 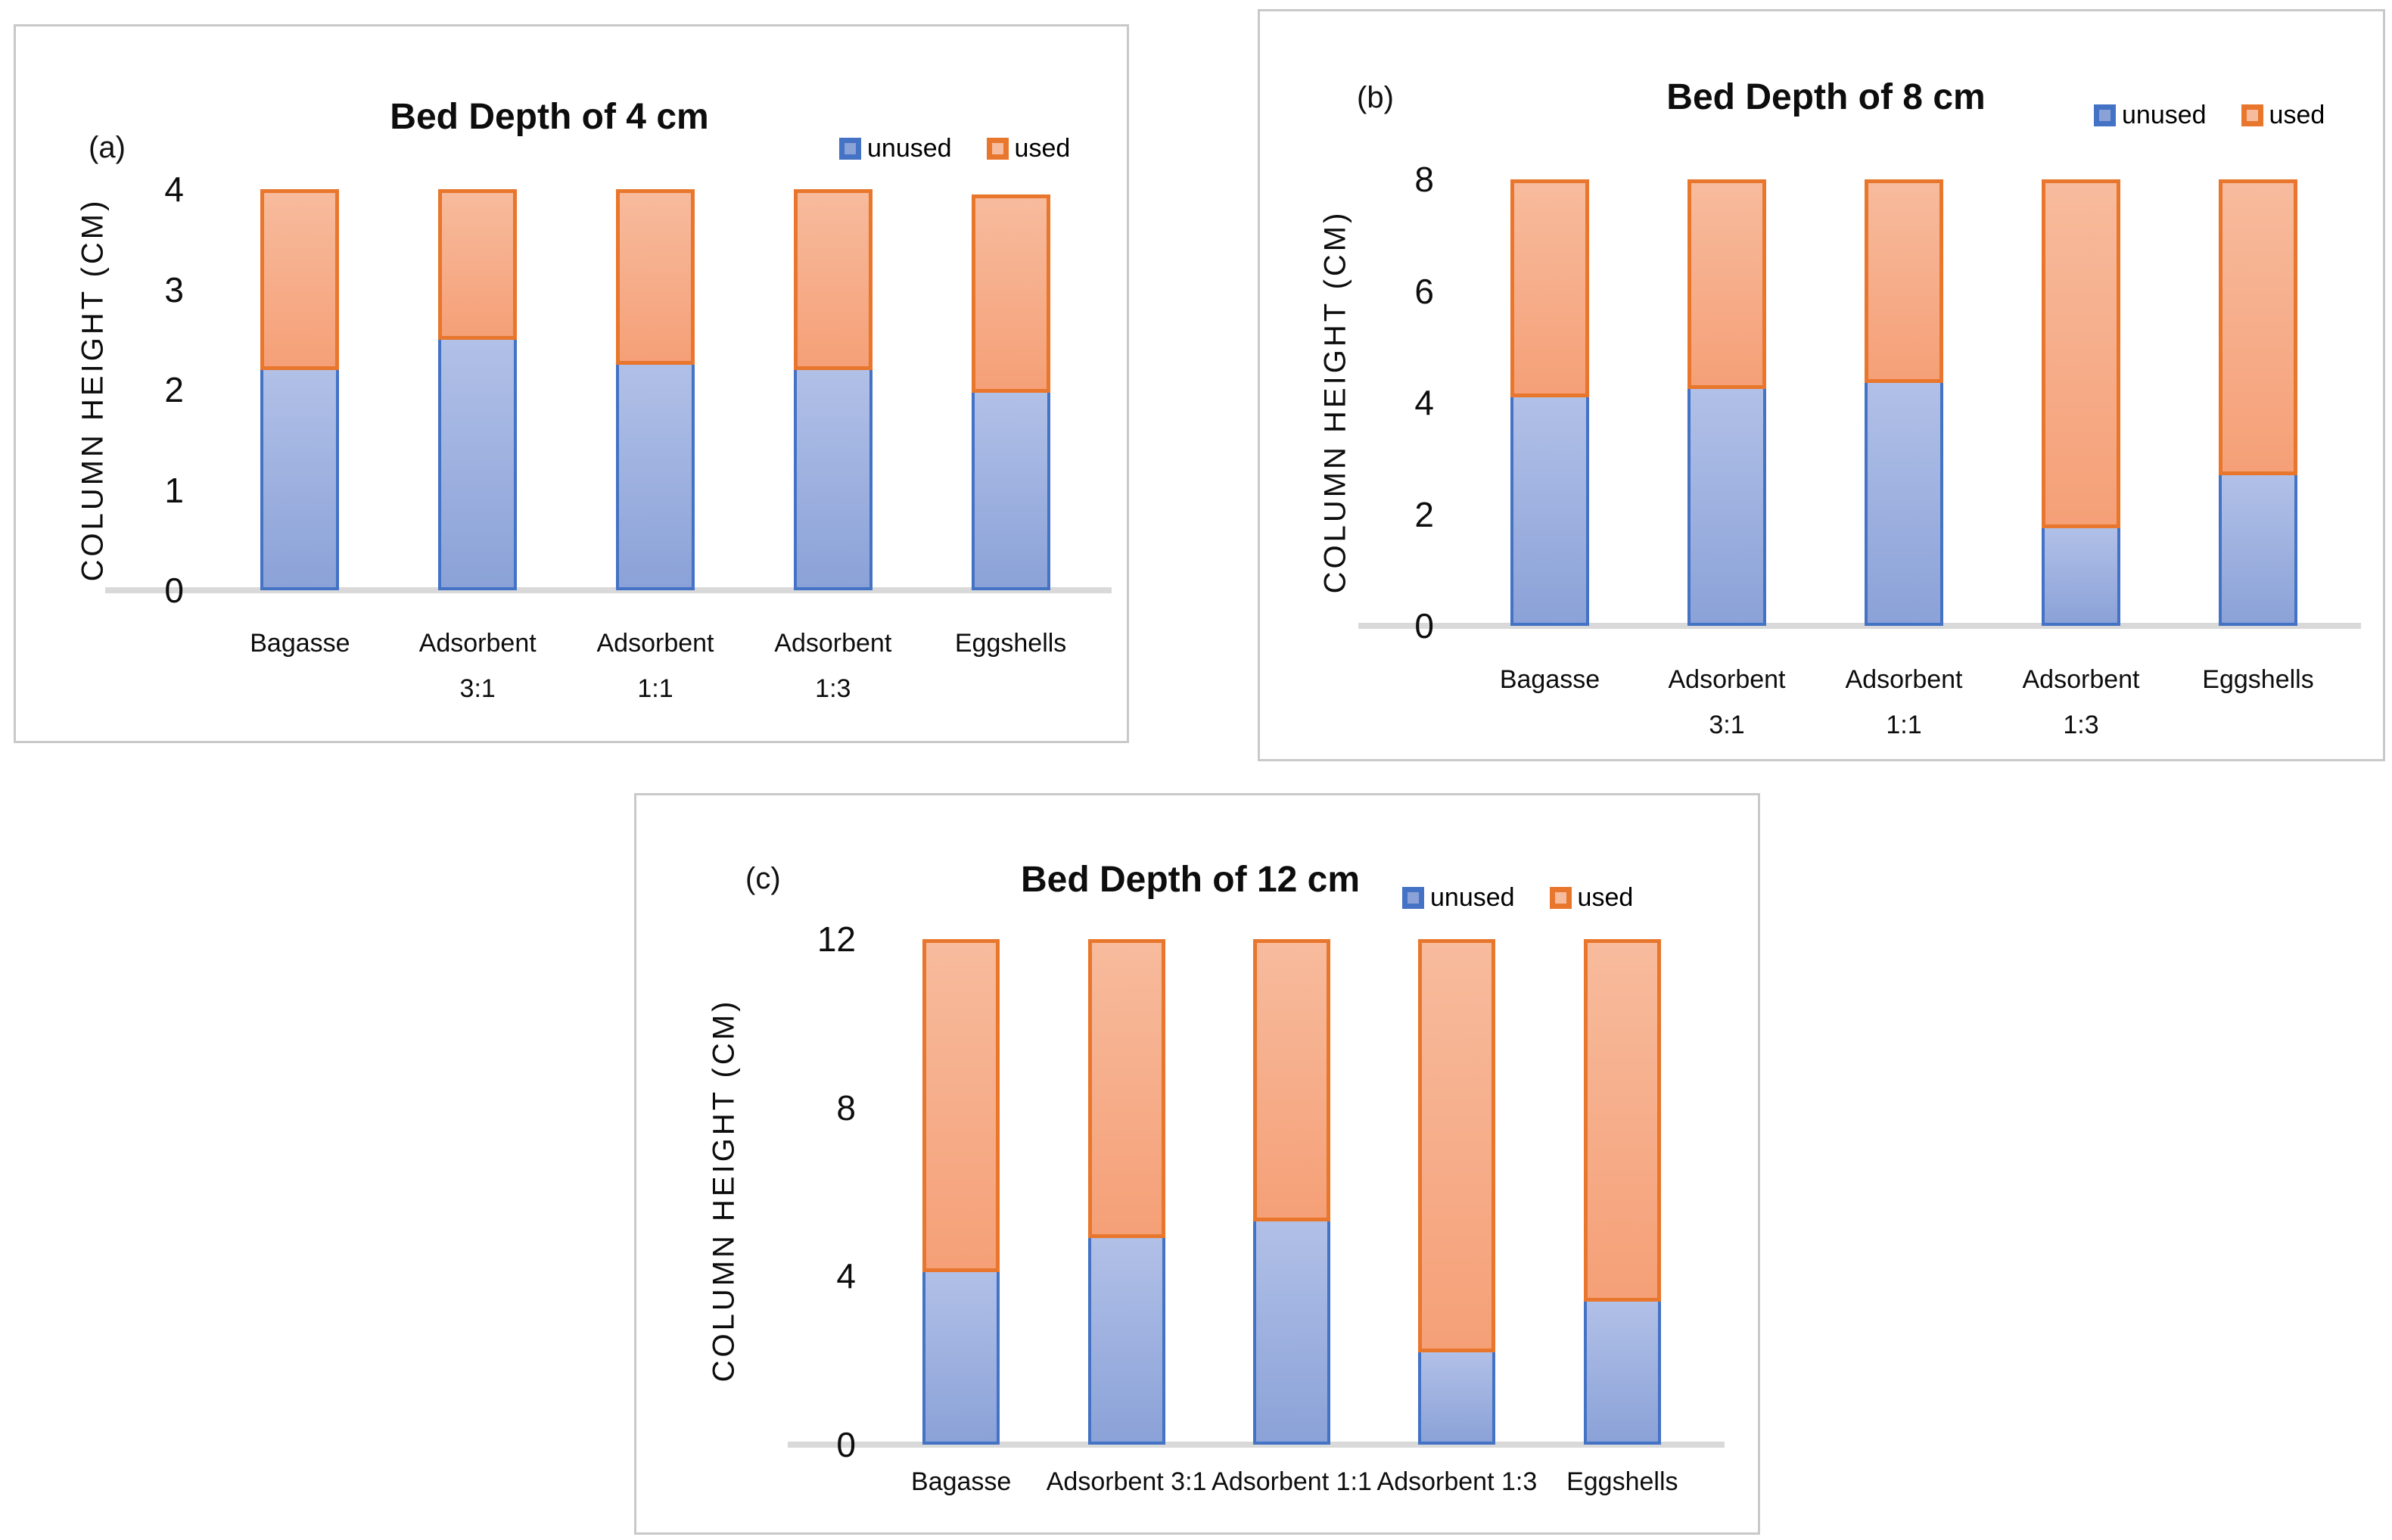 What do you see at coordinates (1457, 1481) in the screenshot?
I see `category-label: Adsorbent 1:3` at bounding box center [1457, 1481].